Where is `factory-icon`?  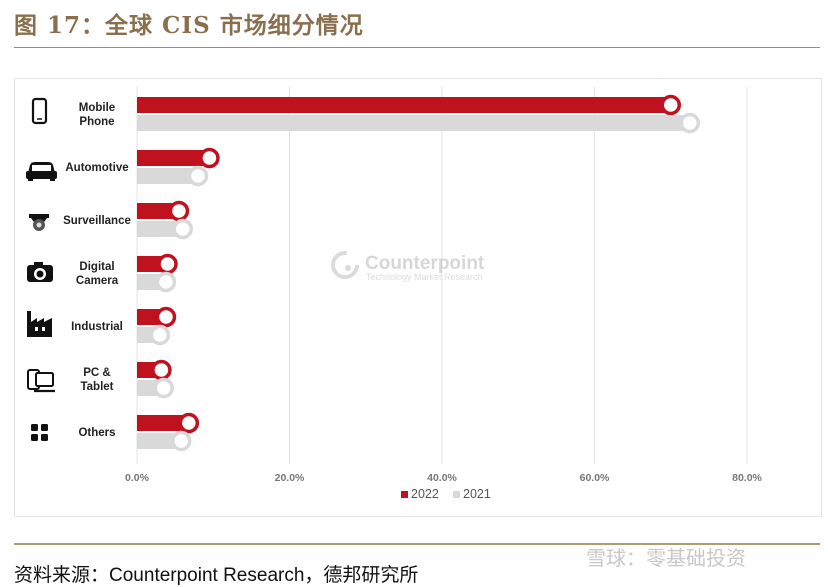 factory-icon is located at coordinates (39, 324).